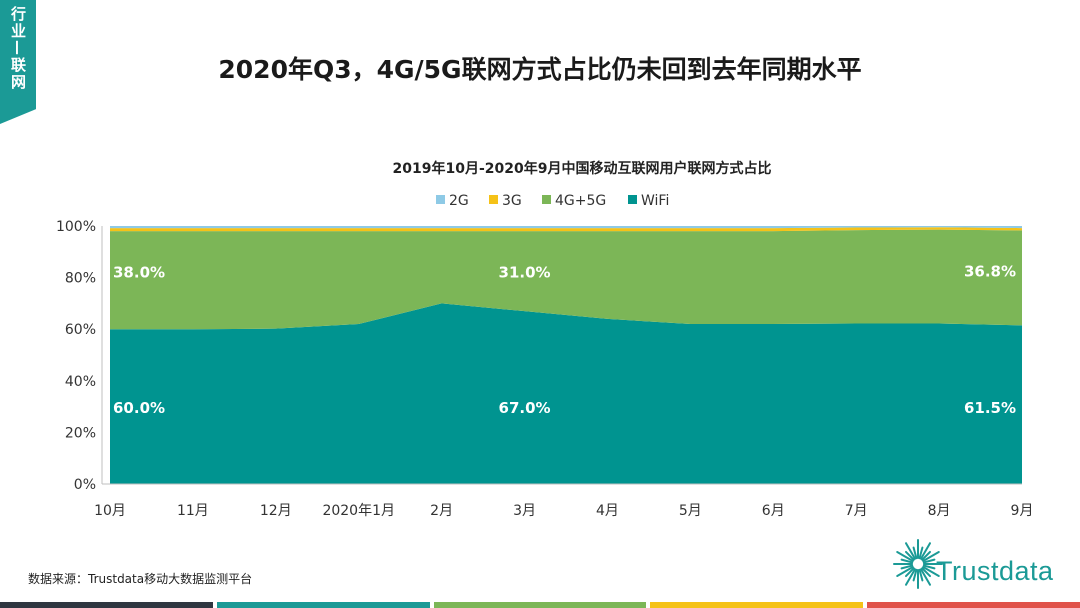 The width and height of the screenshot is (1080, 608). I want to click on data-label: 36.8%, so click(990, 272).